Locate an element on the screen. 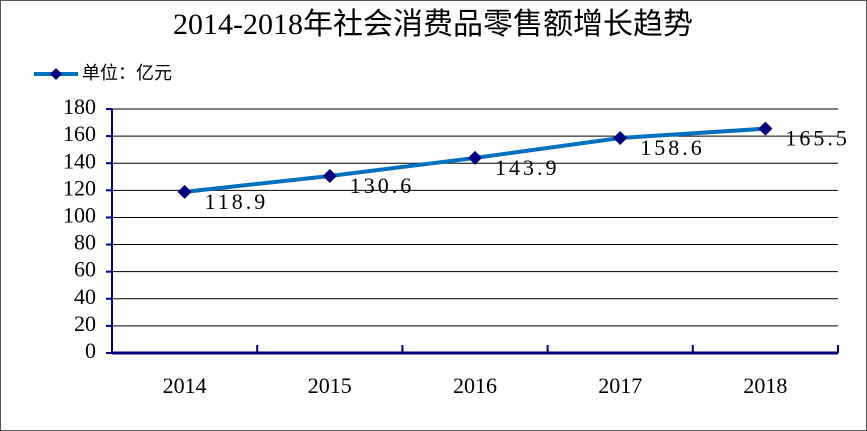 This screenshot has width=867, height=431. data-label: 158.6 is located at coordinates (672, 147).